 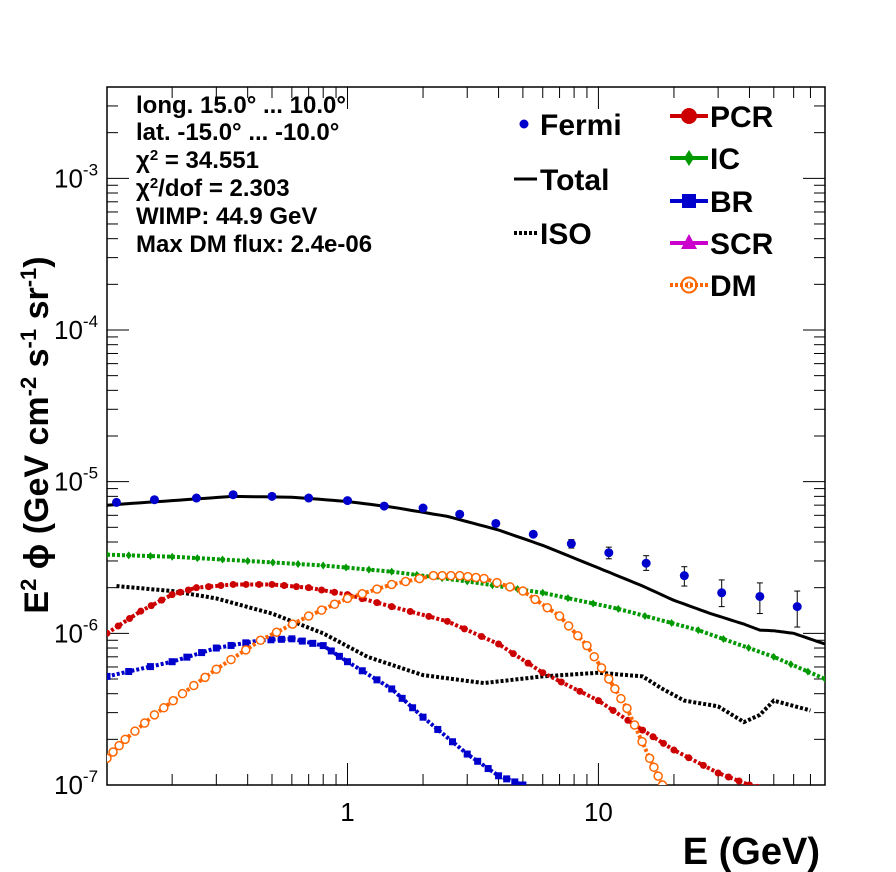 I want to click on legend-fermi-label: Fermi, so click(x=581, y=125).